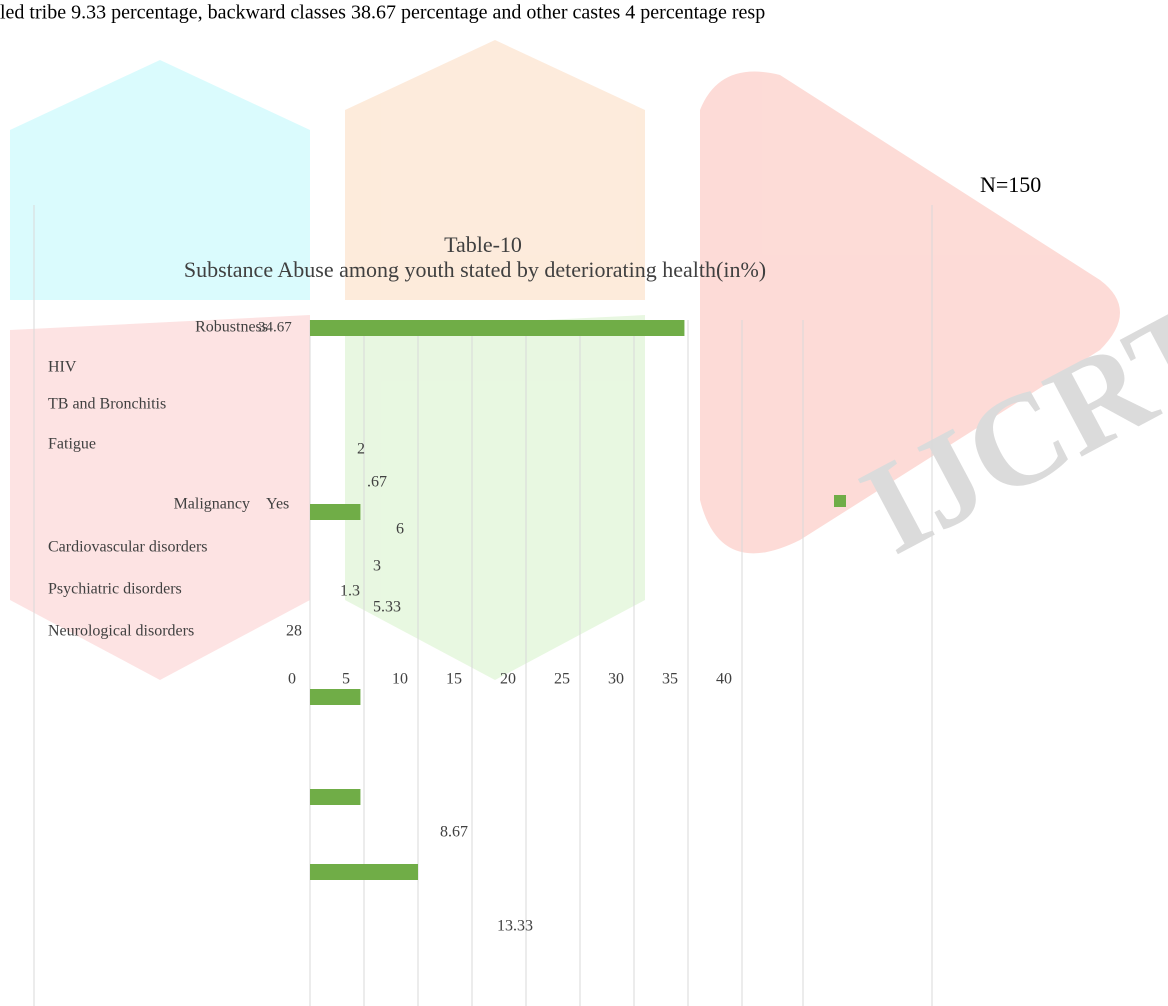  Describe the element at coordinates (115, 589) in the screenshot. I see `category-label: Psychiatric disorders` at that location.